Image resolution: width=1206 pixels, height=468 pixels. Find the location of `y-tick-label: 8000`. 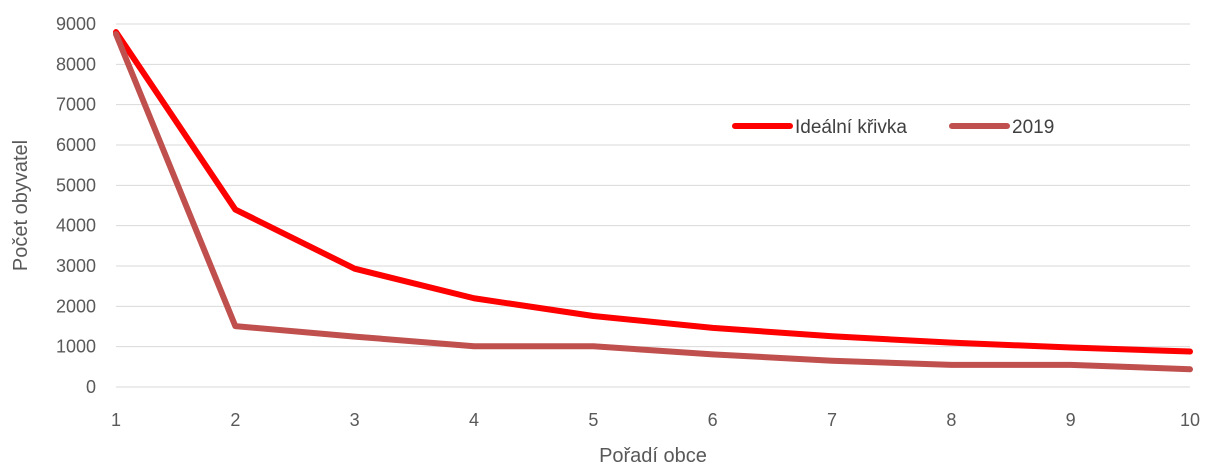

y-tick-label: 8000 is located at coordinates (76, 64).